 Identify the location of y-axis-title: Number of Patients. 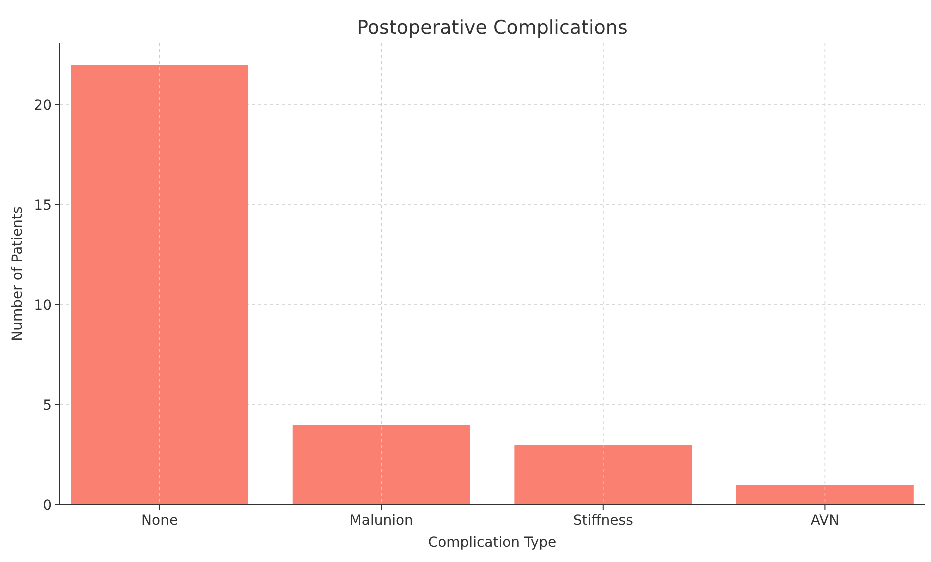
(18, 274).